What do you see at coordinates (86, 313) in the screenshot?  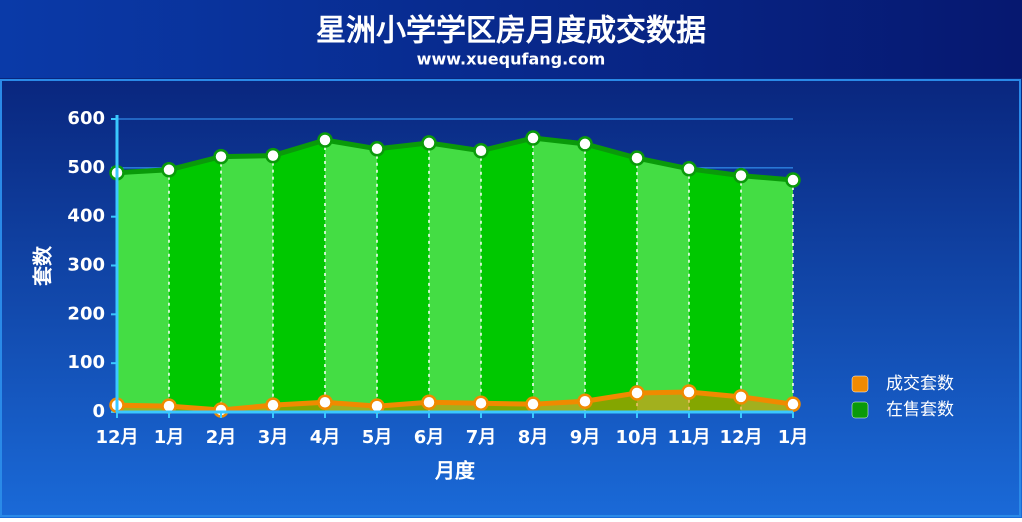 I see `y-tick-label: 200` at bounding box center [86, 313].